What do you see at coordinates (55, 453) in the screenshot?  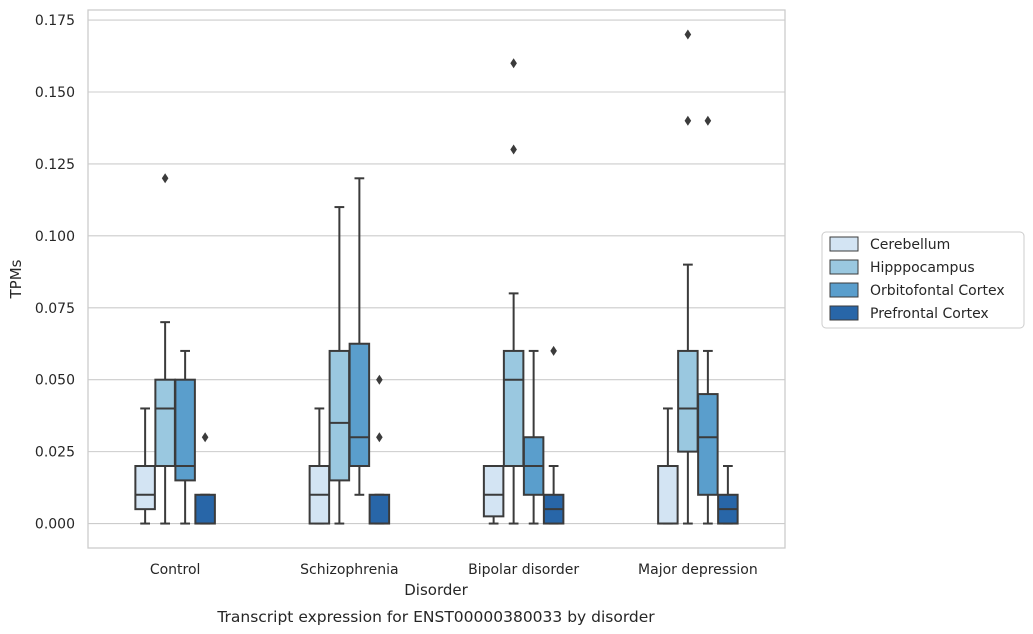 I see `y-tick-label: 0.025` at bounding box center [55, 453].